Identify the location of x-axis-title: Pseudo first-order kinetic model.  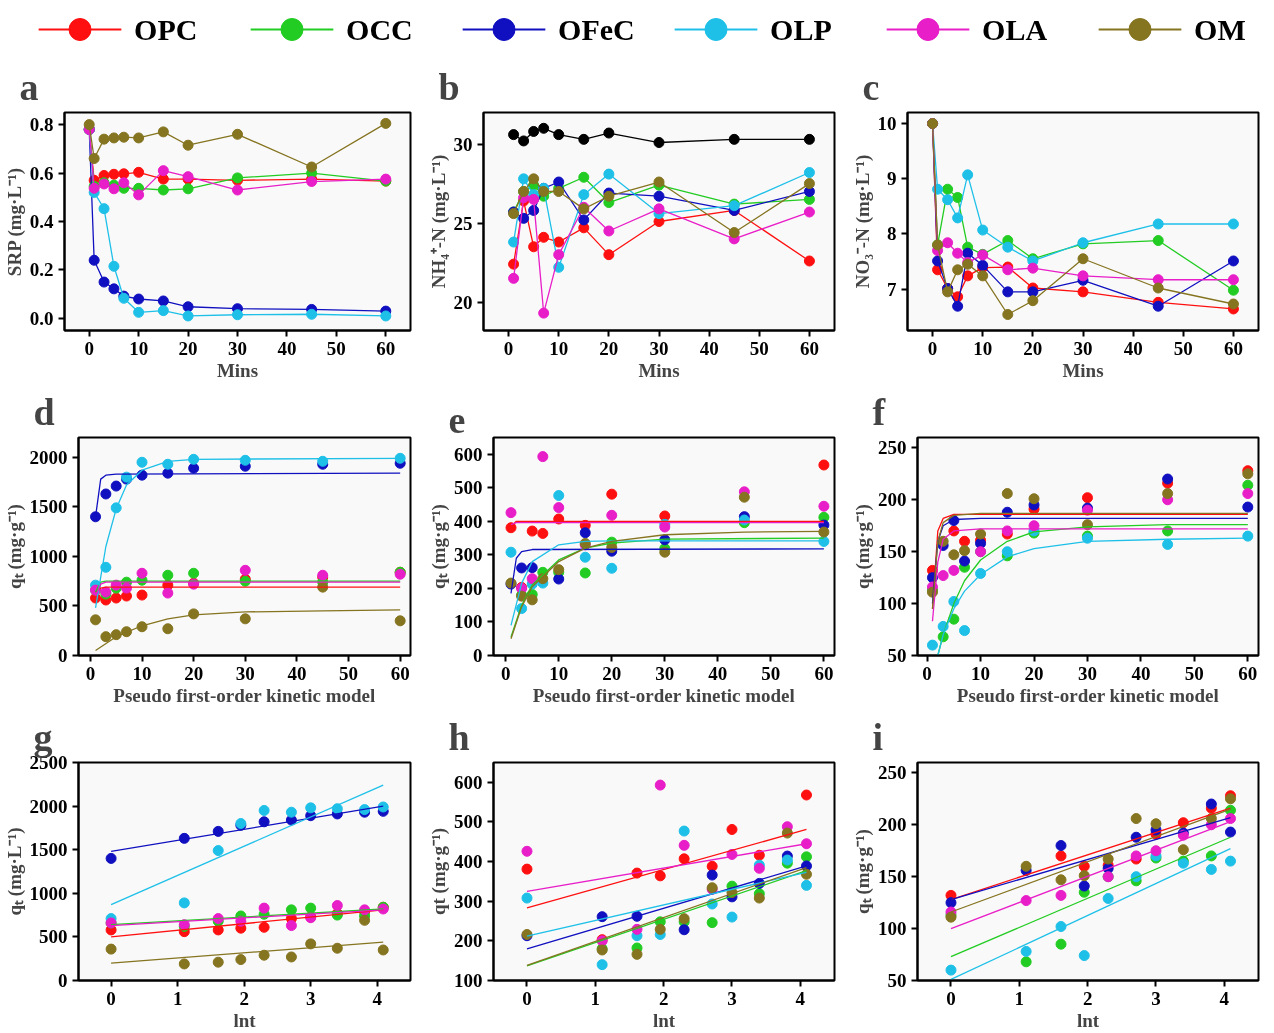
(1087, 695).